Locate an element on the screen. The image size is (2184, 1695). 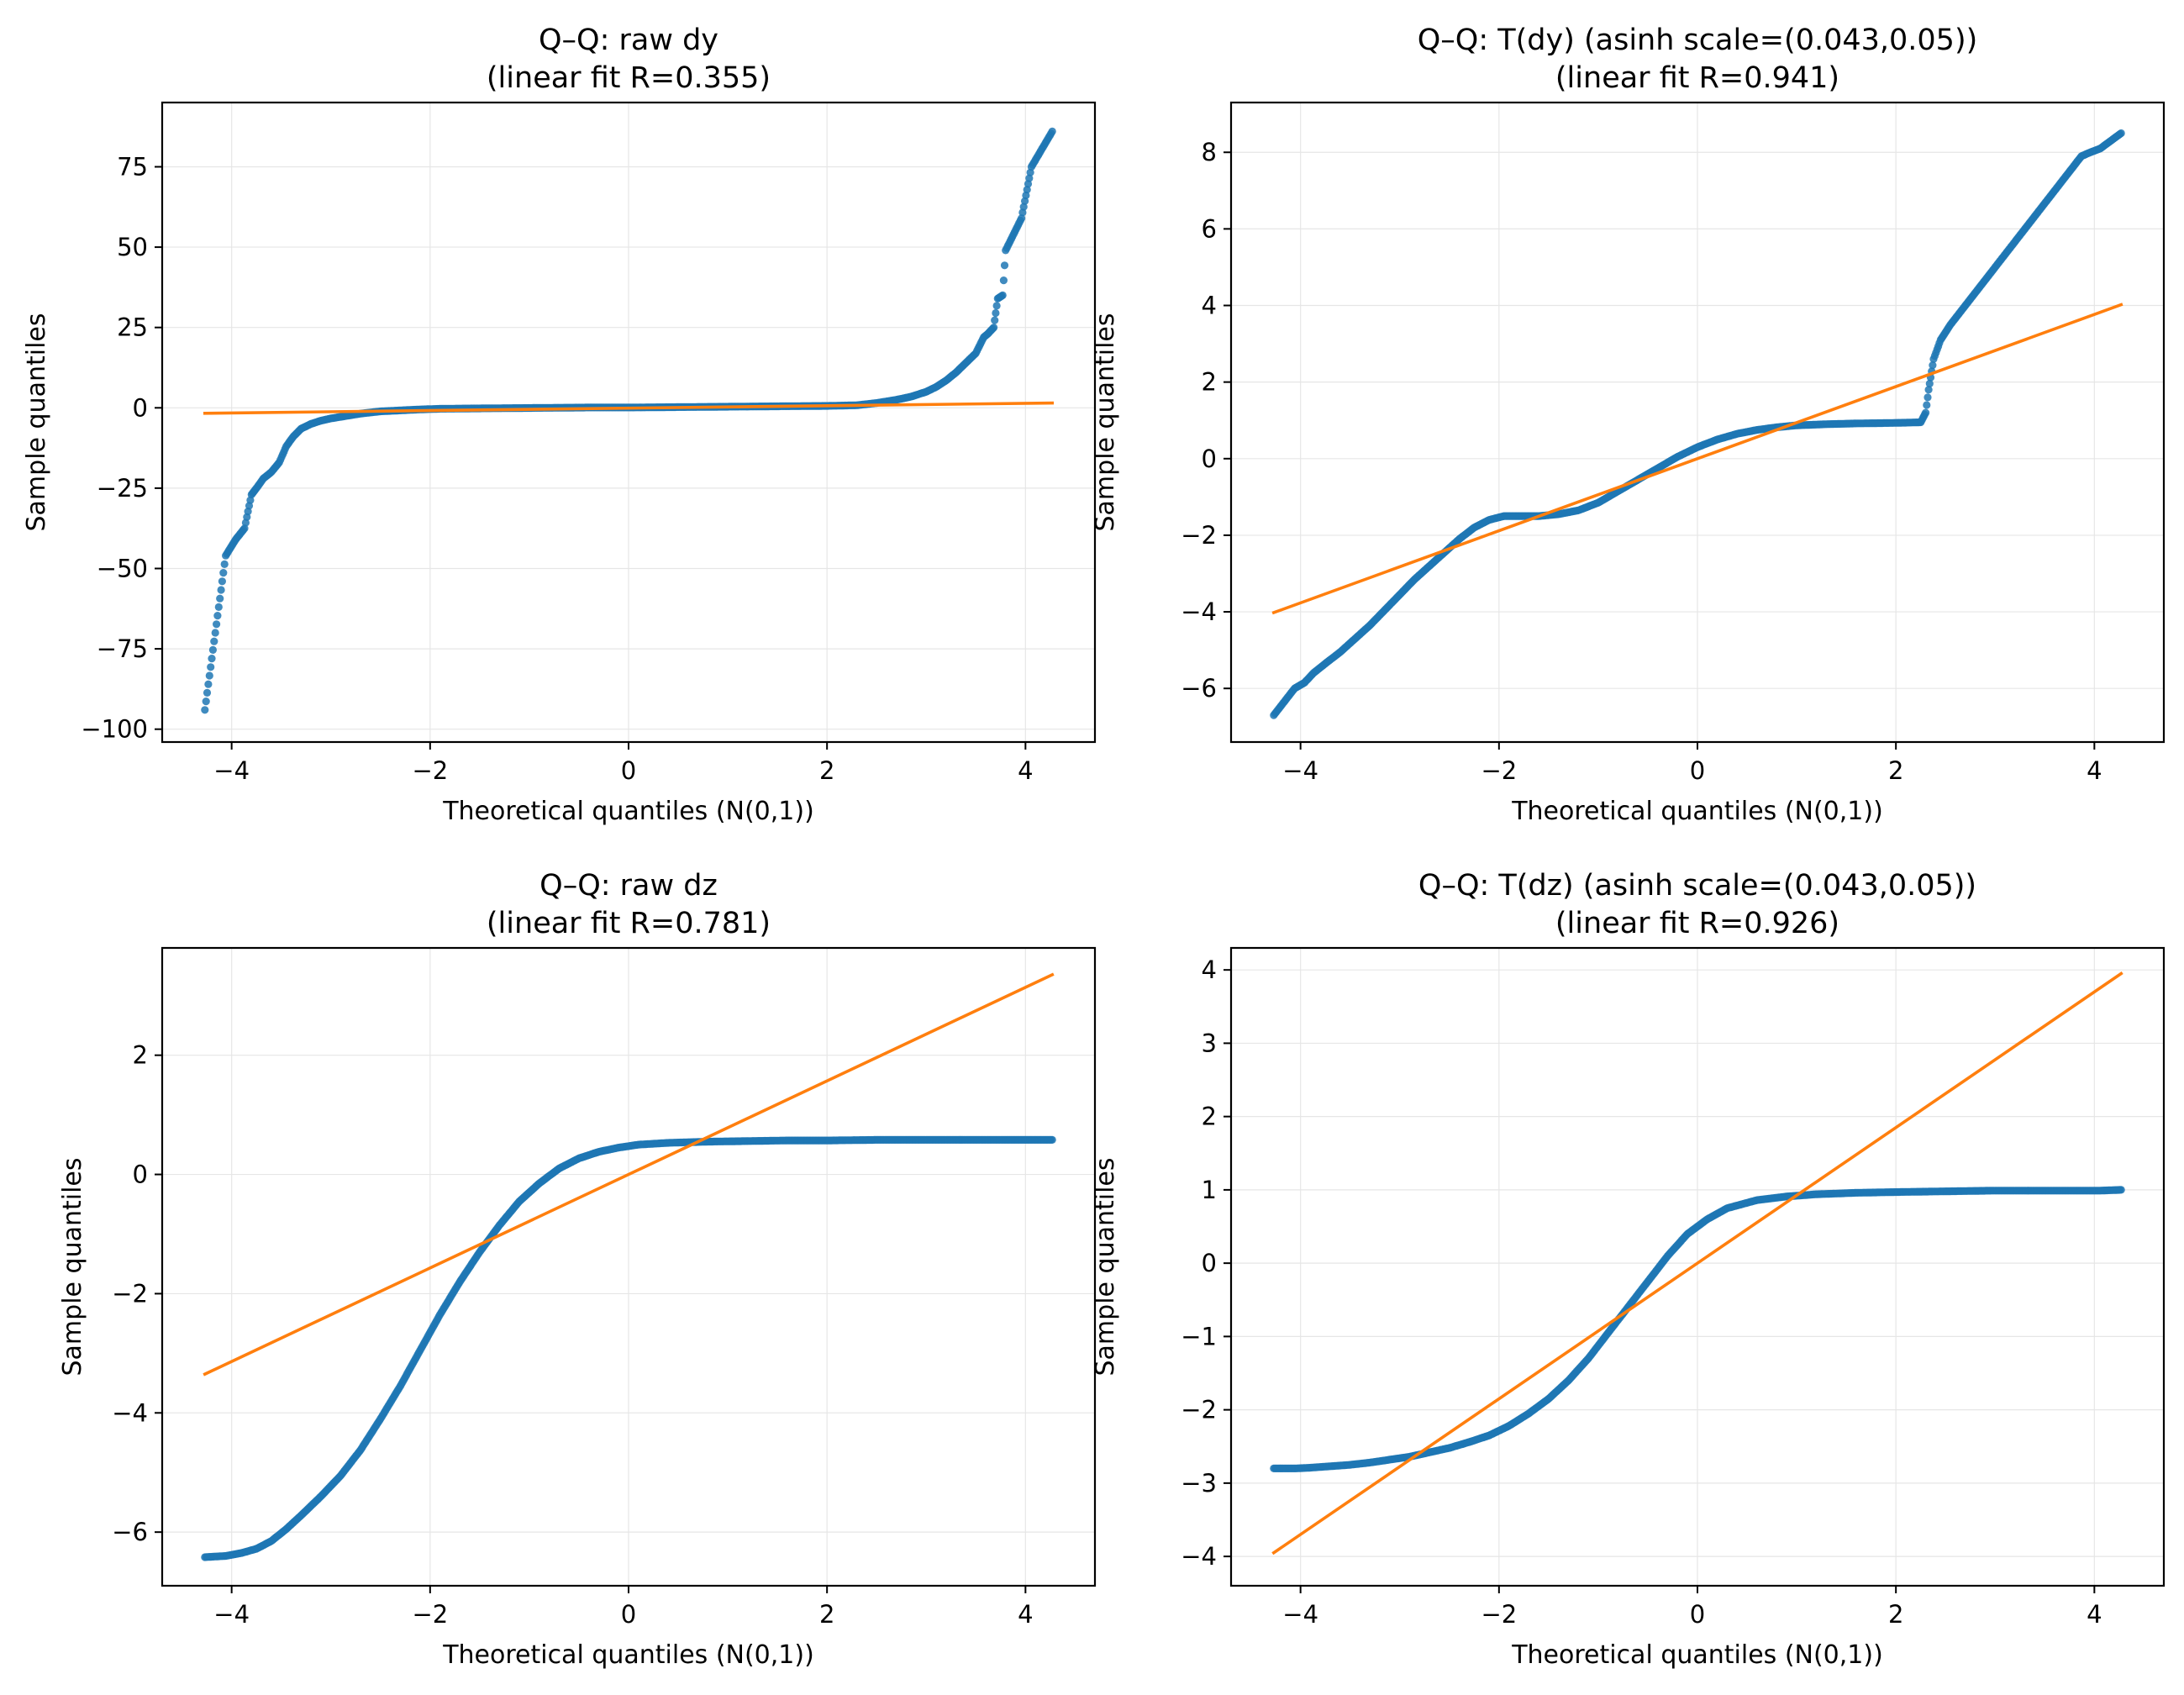
chart-subtitle: (linear fit R=0.355) is located at coordinates (629, 78).